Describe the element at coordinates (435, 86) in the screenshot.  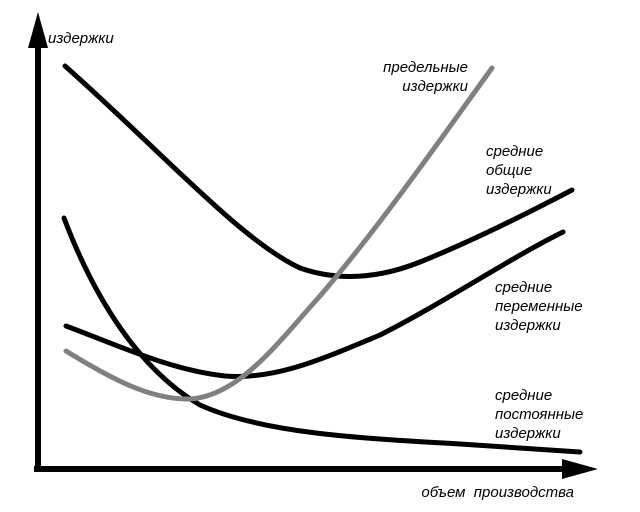
I see `marginal-cost-label-line2: издержки` at that location.